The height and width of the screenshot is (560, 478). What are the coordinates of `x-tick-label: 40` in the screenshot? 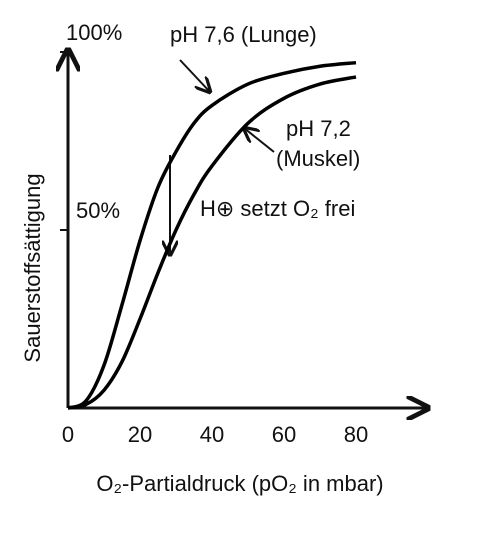 It's located at (212, 434).